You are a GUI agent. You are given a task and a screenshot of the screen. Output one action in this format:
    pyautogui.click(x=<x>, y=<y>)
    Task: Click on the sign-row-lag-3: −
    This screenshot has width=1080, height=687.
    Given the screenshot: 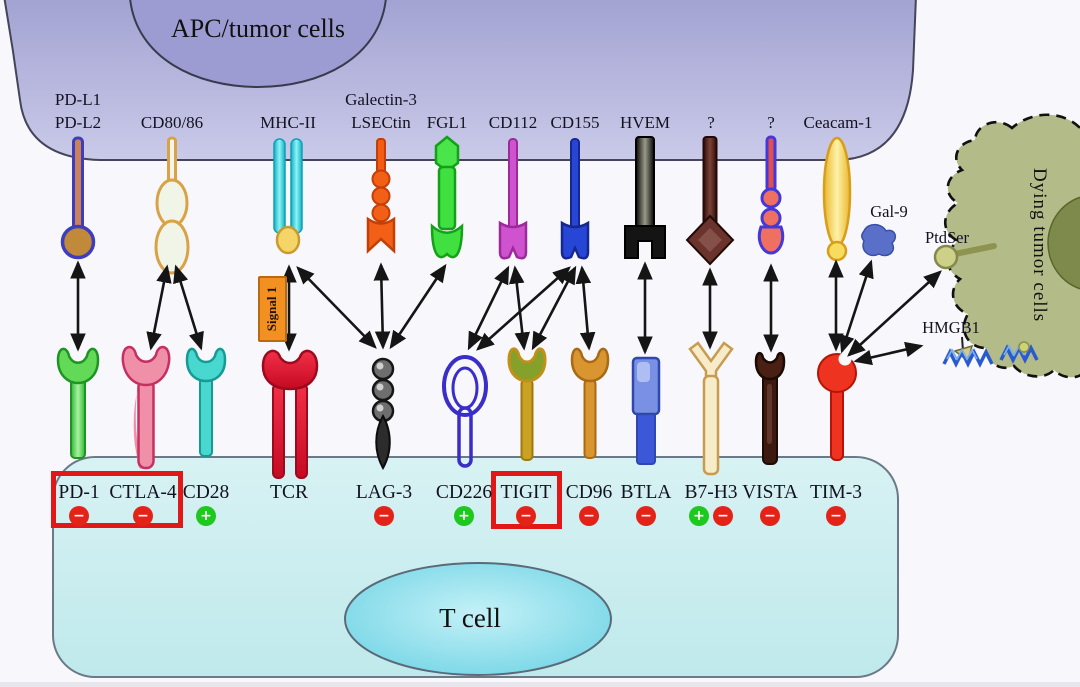 What is the action you would take?
    pyautogui.click(x=384, y=516)
    